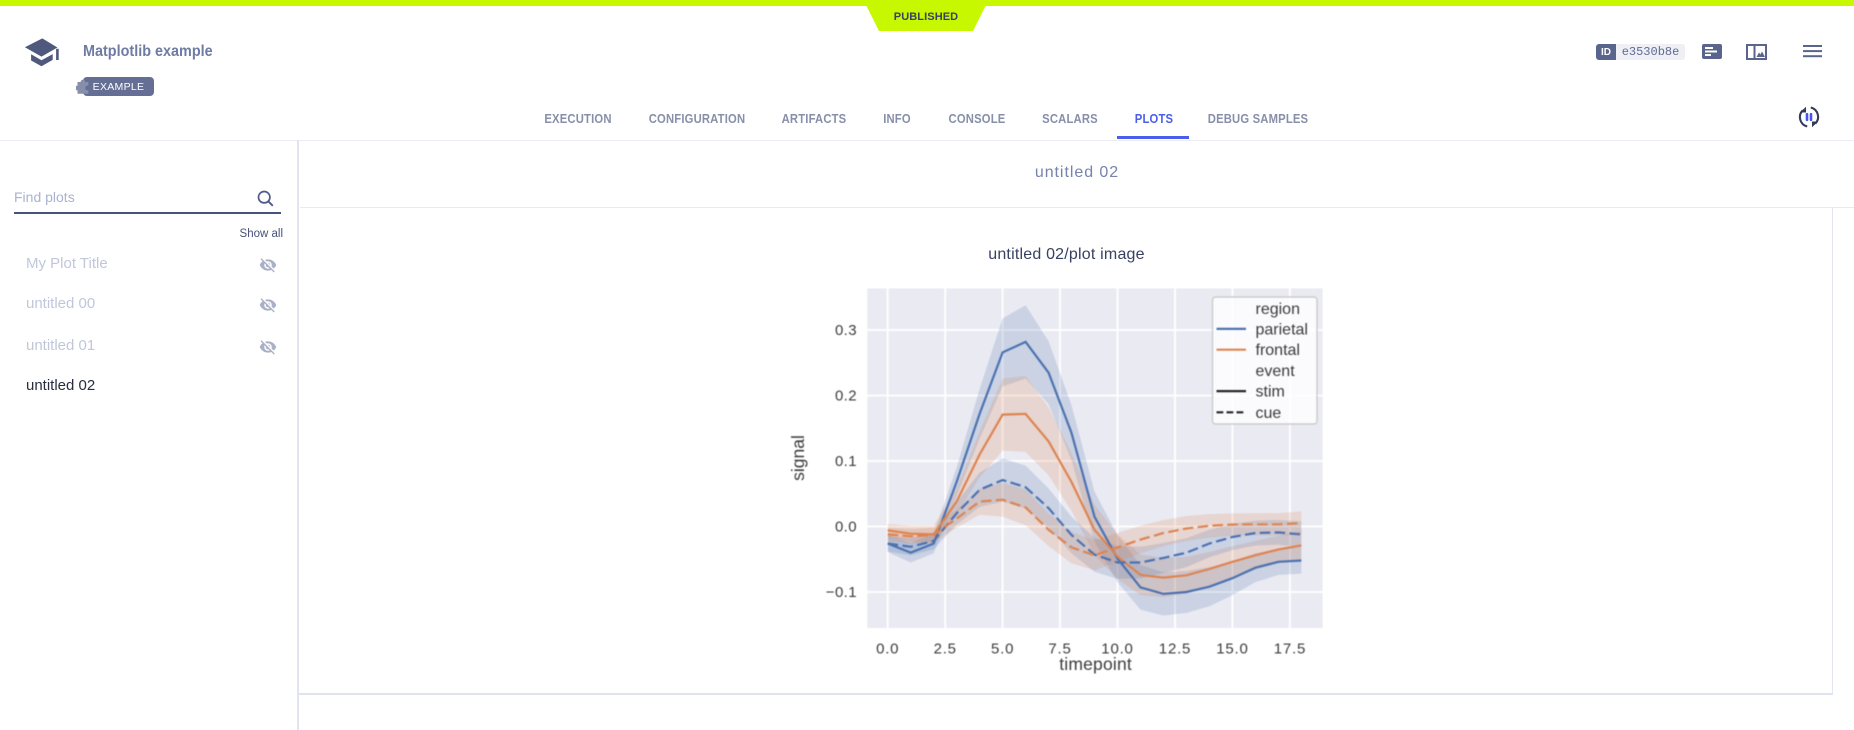  Describe the element at coordinates (798, 458) in the screenshot. I see `svg-text: signal` at that location.